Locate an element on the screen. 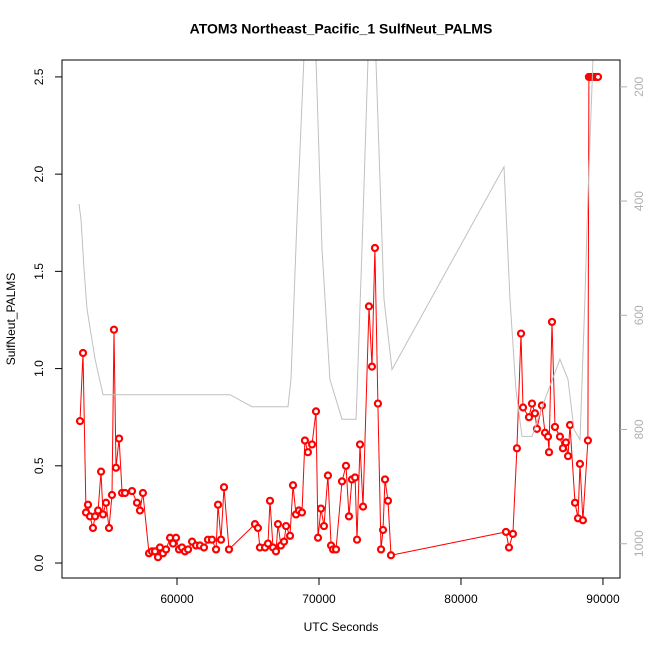 This screenshot has height=650, width=650. y2-tick-label: 200 is located at coordinates (639, 87).